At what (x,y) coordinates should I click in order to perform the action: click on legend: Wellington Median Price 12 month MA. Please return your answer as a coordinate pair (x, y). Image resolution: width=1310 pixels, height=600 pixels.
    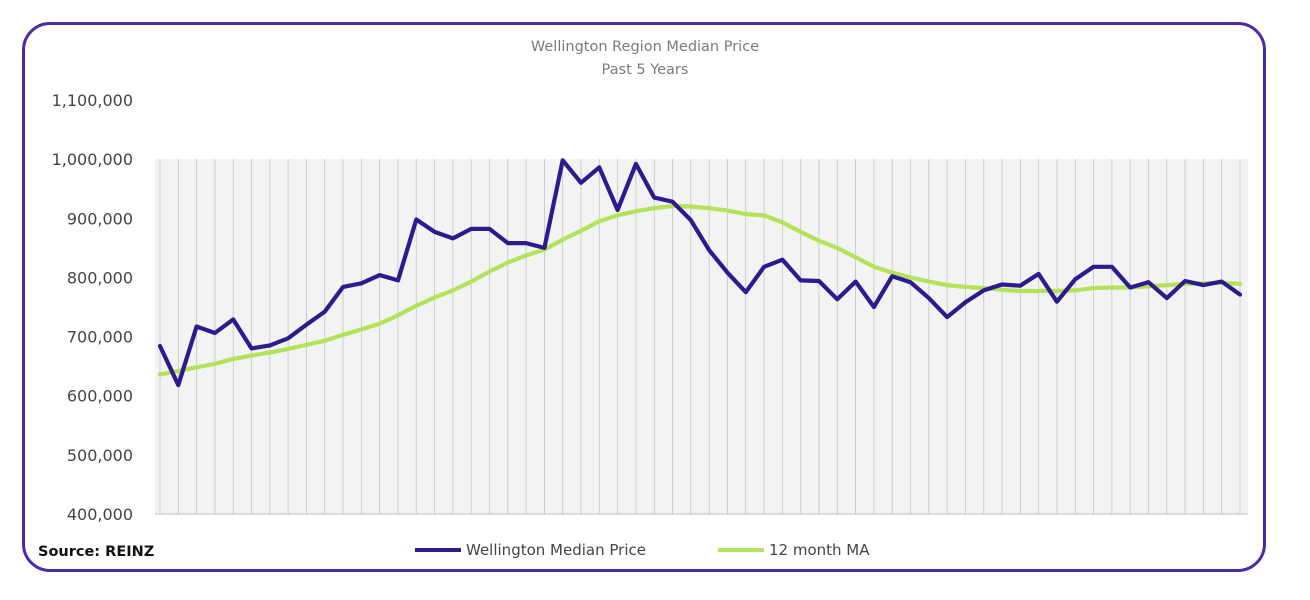
    Looking at the image, I should click on (642, 550).